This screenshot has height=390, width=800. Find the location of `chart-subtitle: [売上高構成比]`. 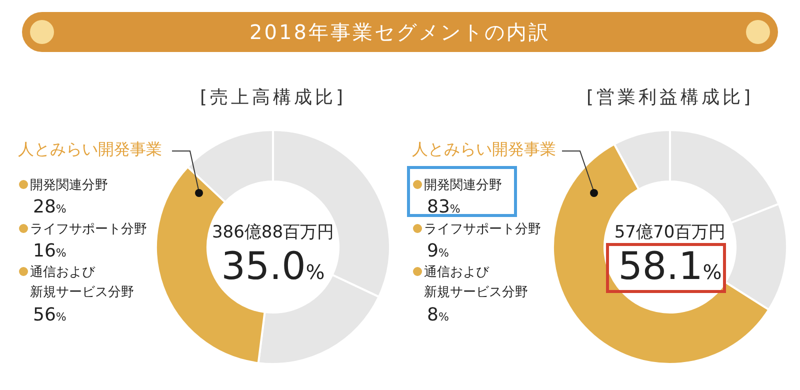

chart-subtitle: [売上高構成比] is located at coordinates (273, 97).